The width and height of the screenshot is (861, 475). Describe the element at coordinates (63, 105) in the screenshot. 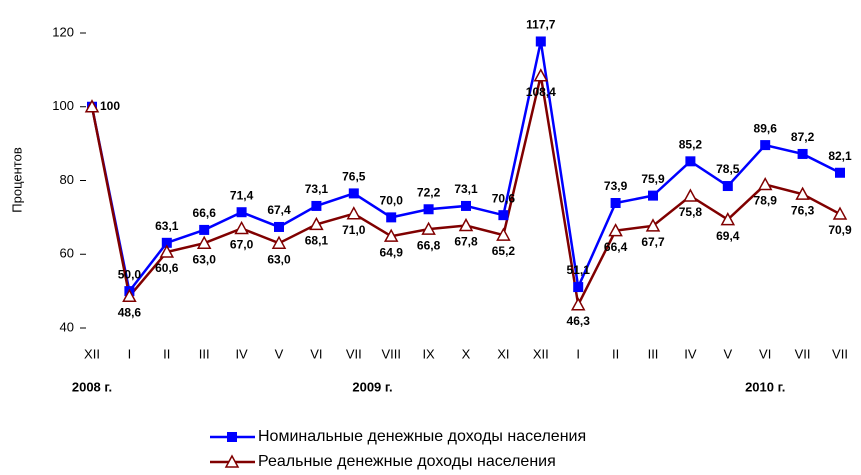

I see `y-tick-label: 100` at that location.